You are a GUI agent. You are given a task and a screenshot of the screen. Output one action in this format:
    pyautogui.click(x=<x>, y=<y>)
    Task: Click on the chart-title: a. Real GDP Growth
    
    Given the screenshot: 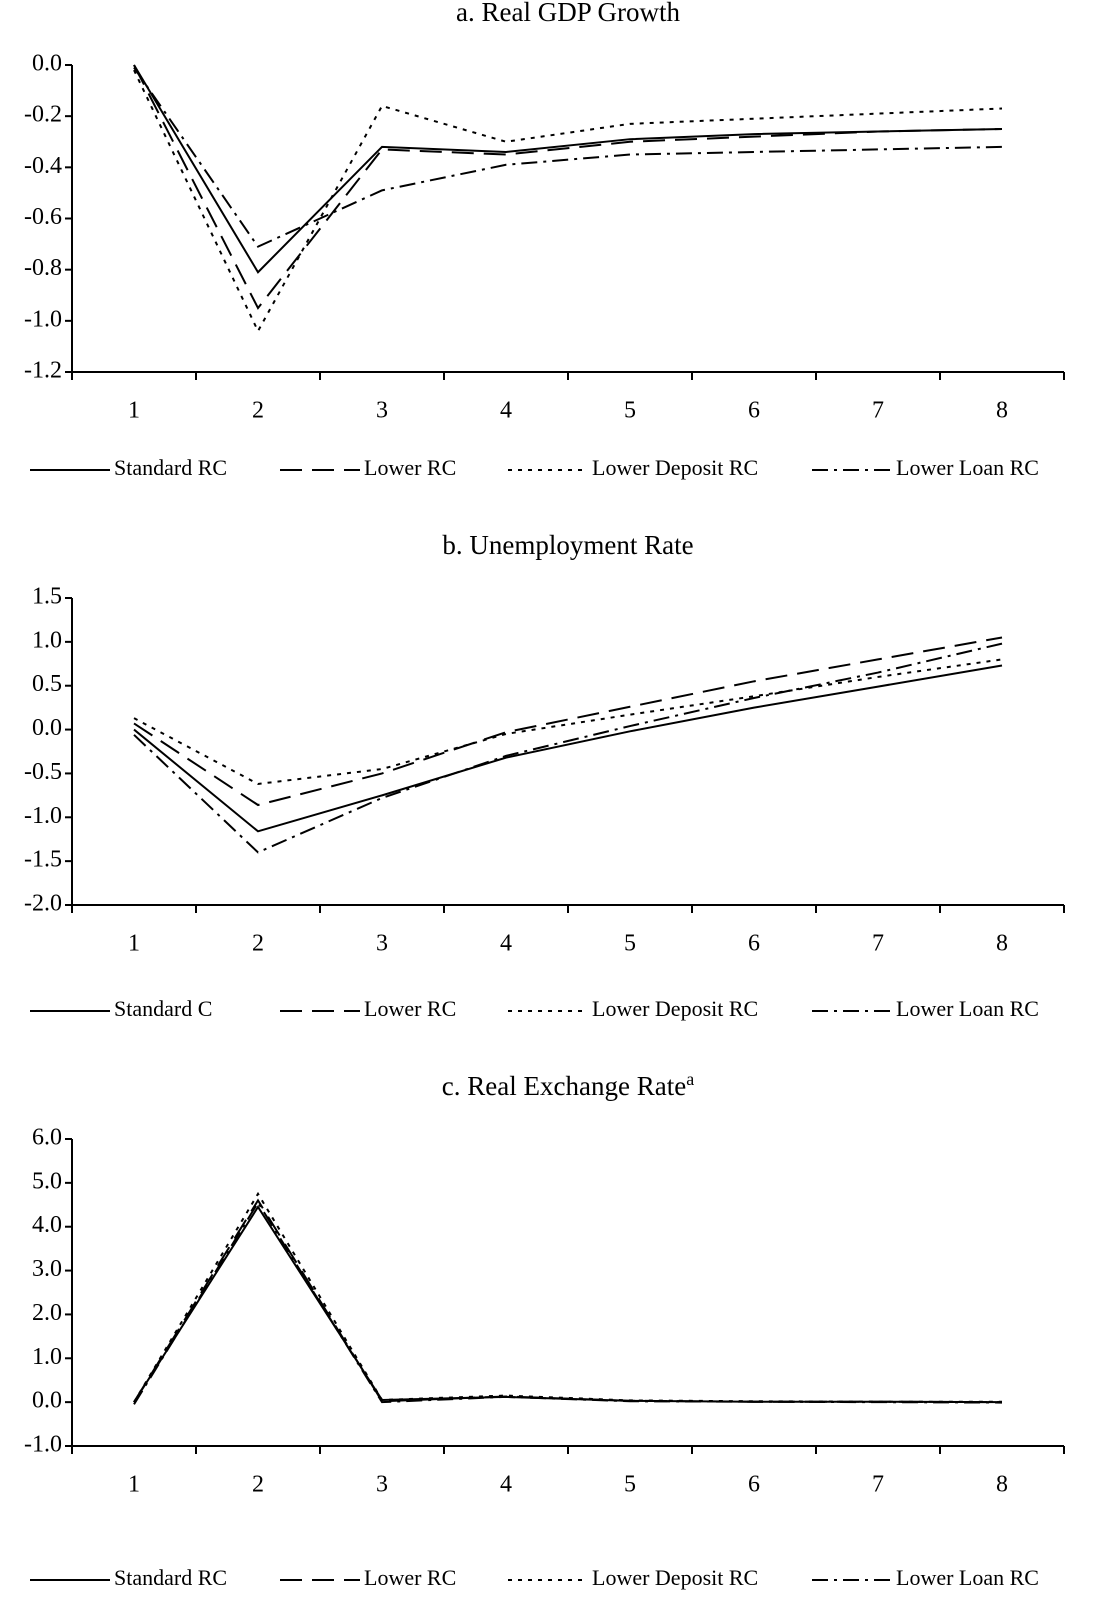 What is the action you would take?
    pyautogui.click(x=568, y=13)
    